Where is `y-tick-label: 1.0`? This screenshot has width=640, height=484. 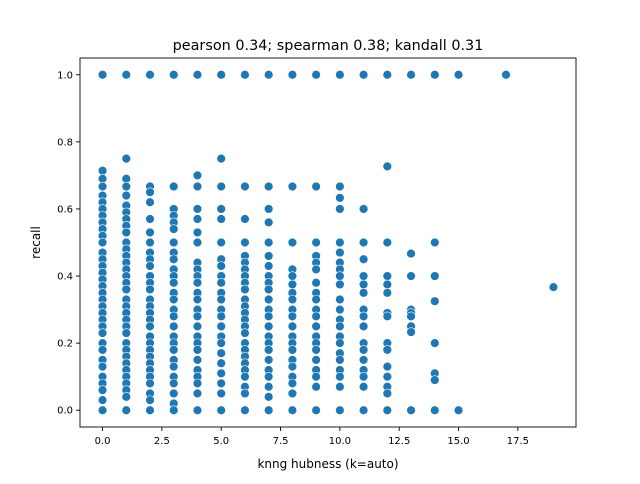
y-tick-label: 1.0 is located at coordinates (65, 75).